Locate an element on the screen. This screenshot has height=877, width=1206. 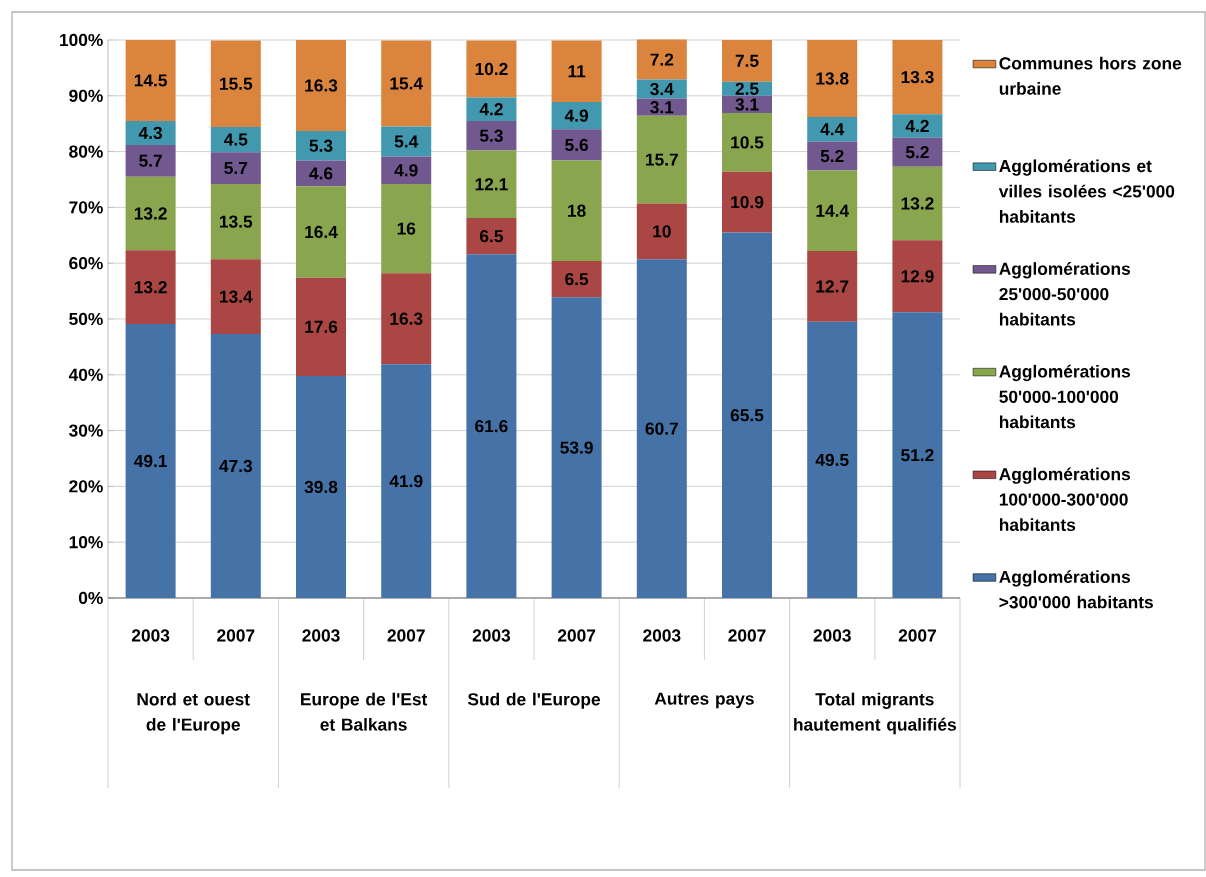
text: Autres pays is located at coordinates (704, 700).